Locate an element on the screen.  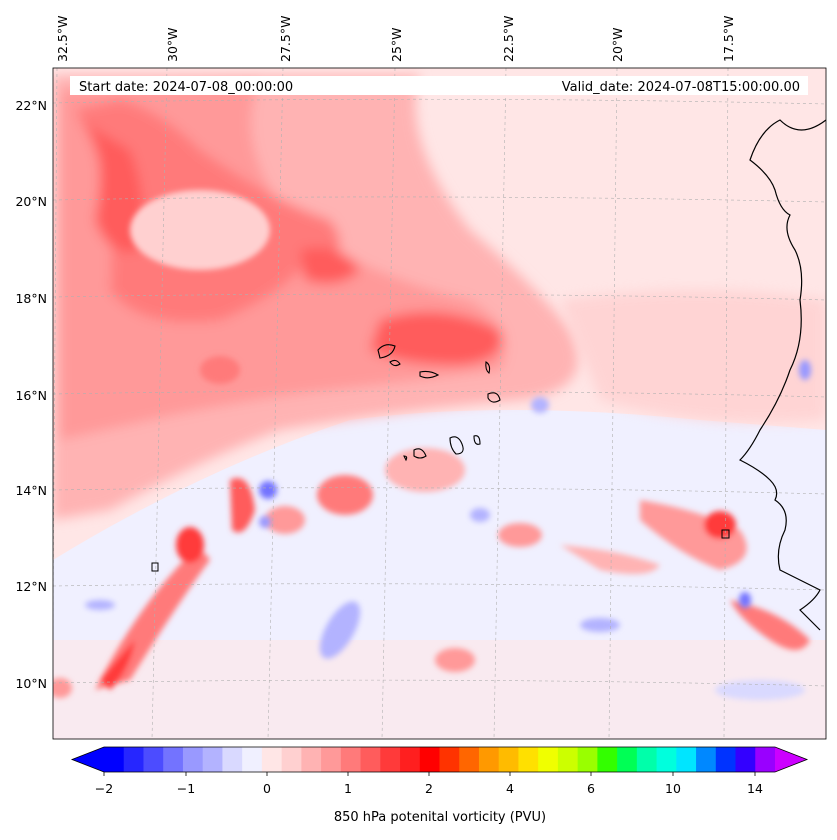
info-box is located at coordinates (439, 85).